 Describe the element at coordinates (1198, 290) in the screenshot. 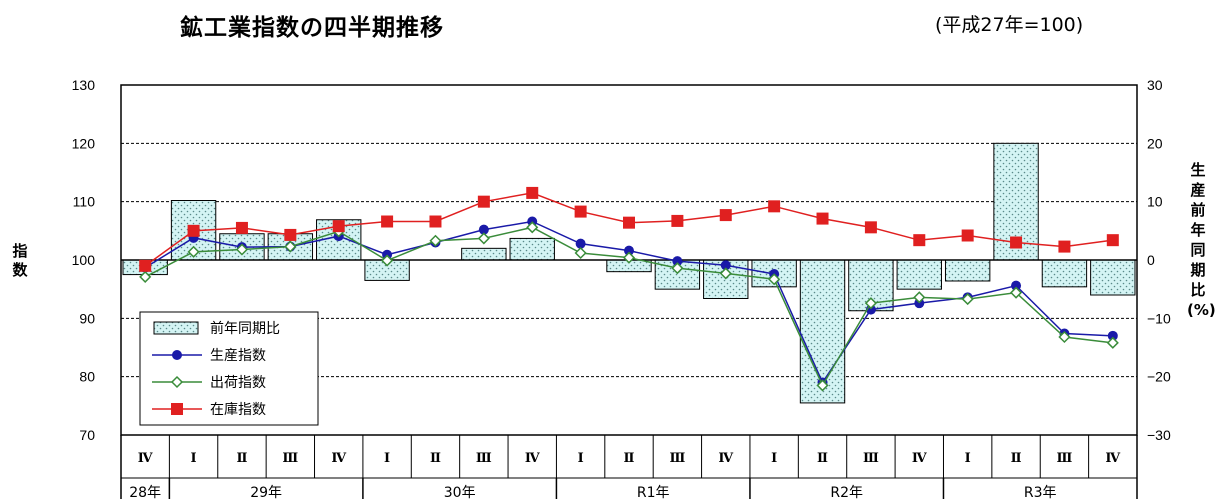

I see `right-axis-label-char: 比` at that location.